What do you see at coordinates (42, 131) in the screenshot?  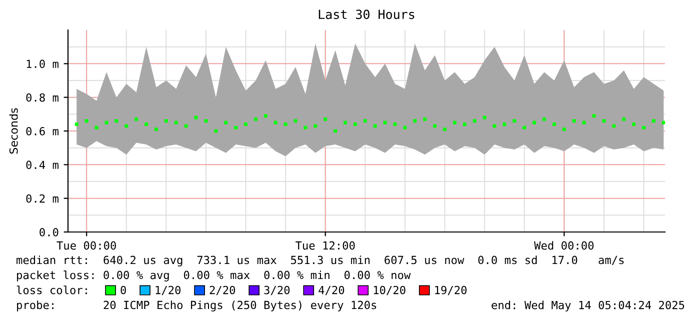 I see `y-tick-label: 0.6 m` at bounding box center [42, 131].